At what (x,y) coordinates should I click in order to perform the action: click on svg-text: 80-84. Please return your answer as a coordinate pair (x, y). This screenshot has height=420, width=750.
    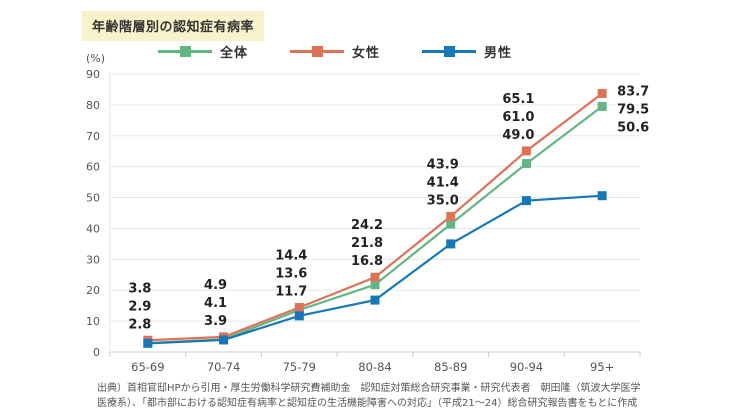
    Looking at the image, I should click on (374, 367).